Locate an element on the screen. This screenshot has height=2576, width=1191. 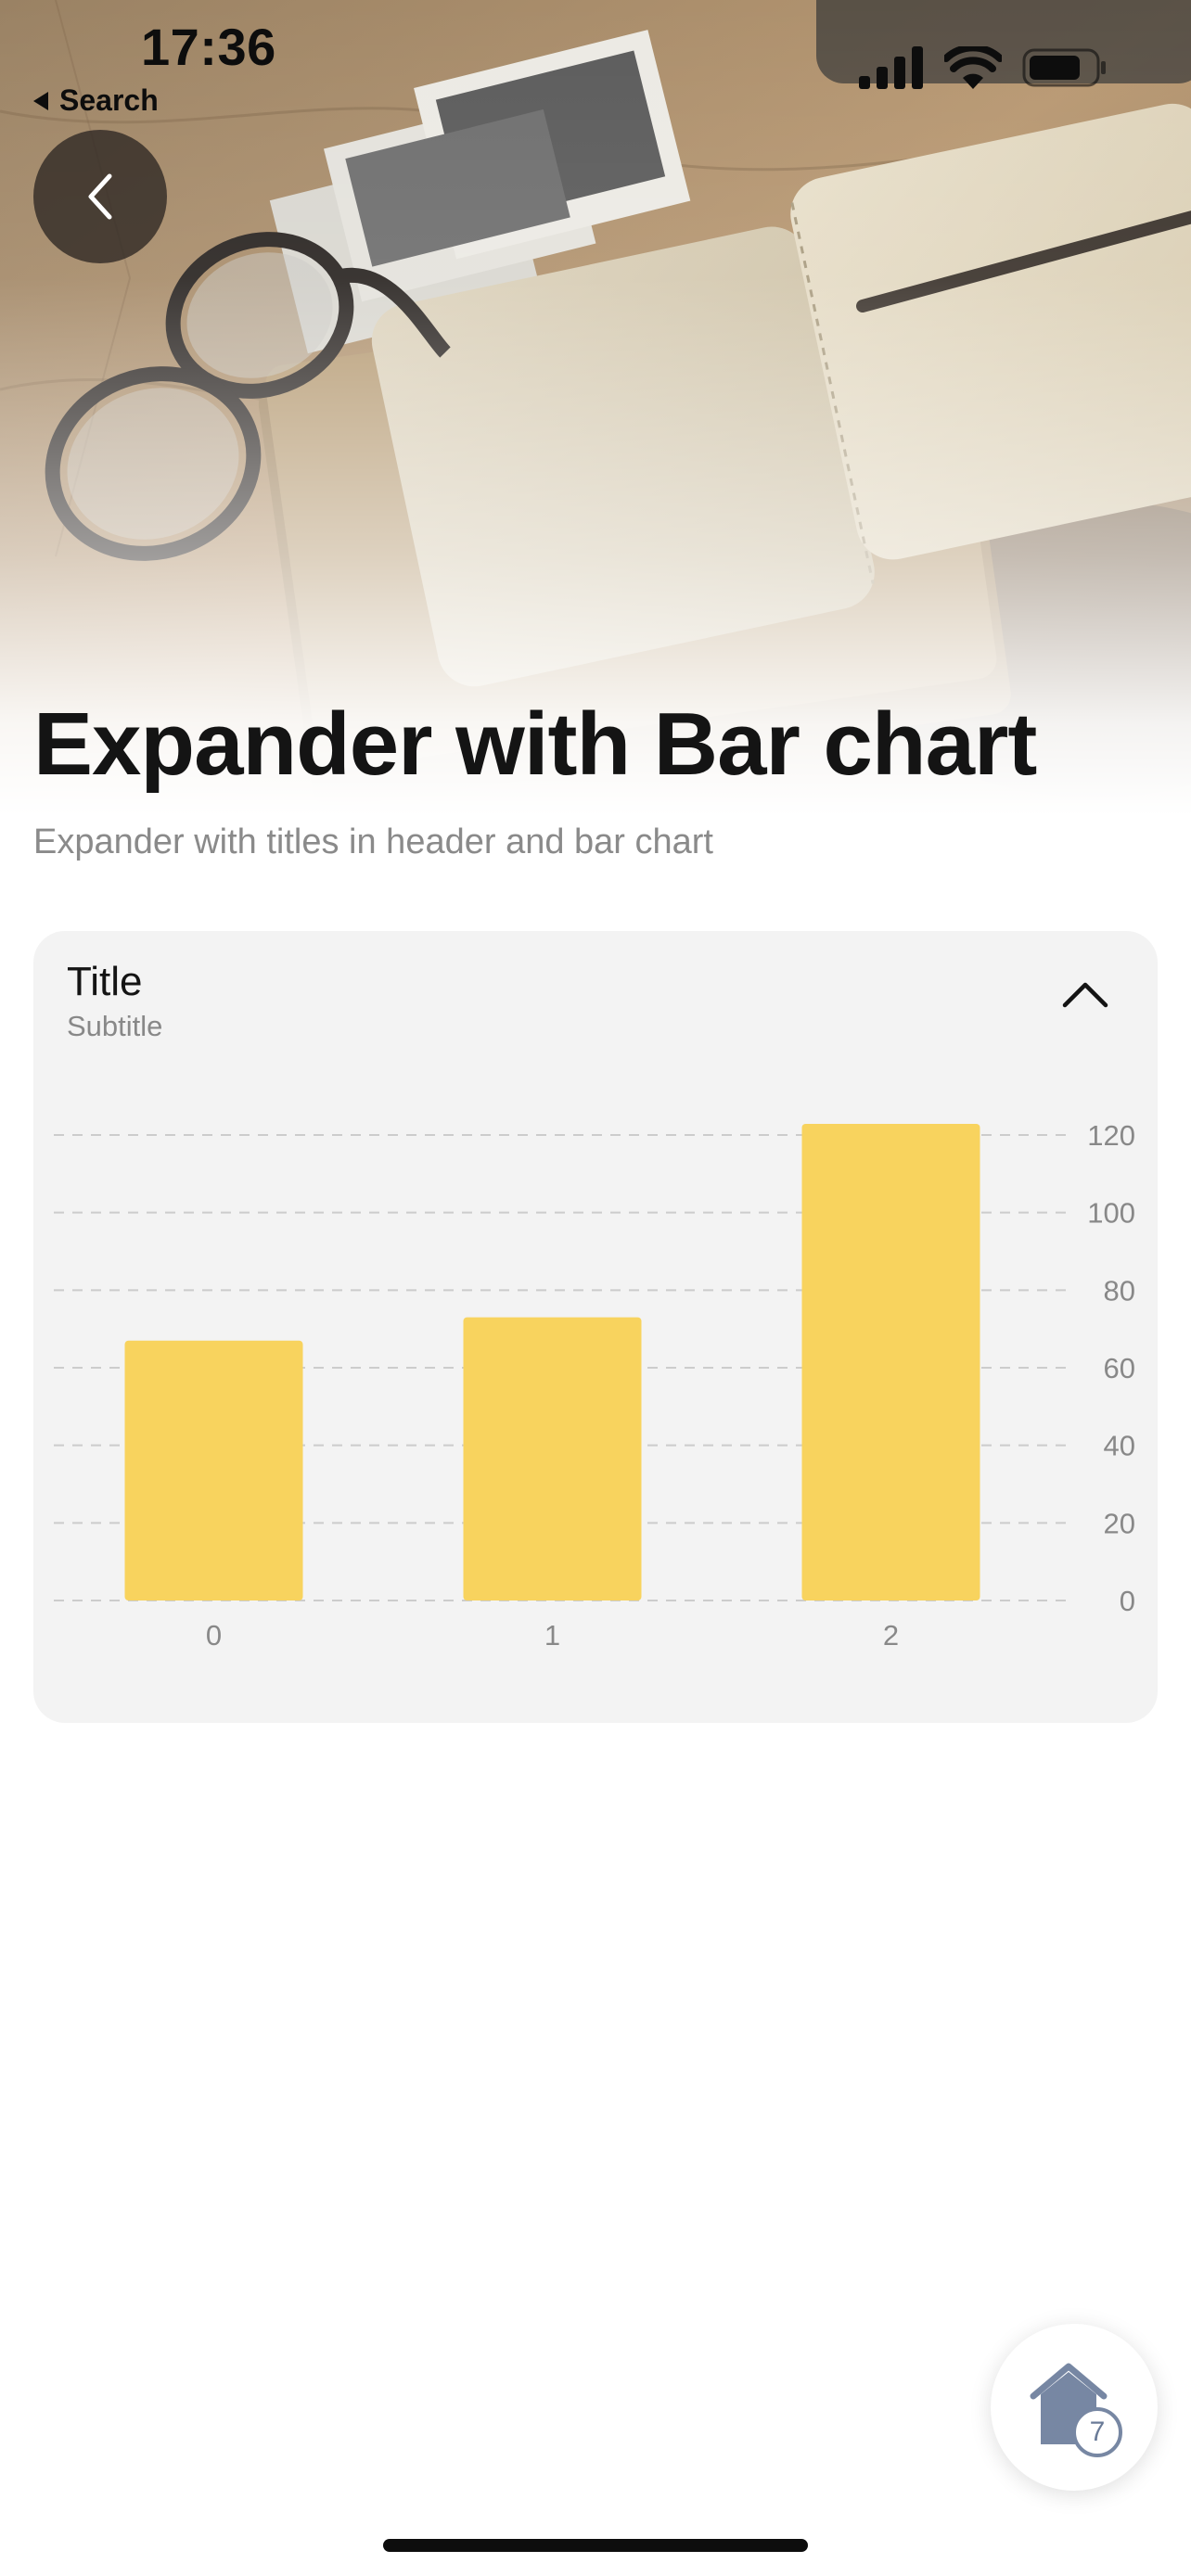
back-triangle-icon is located at coordinates (40, 101).